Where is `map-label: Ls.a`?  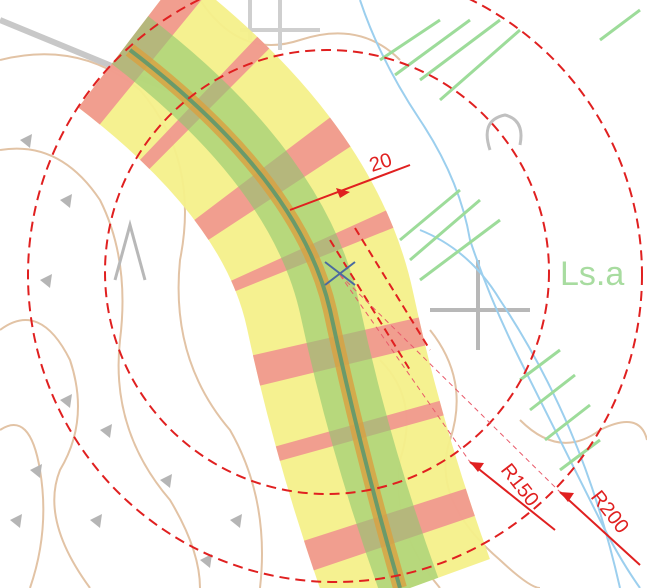 map-label: Ls.a is located at coordinates (592, 274).